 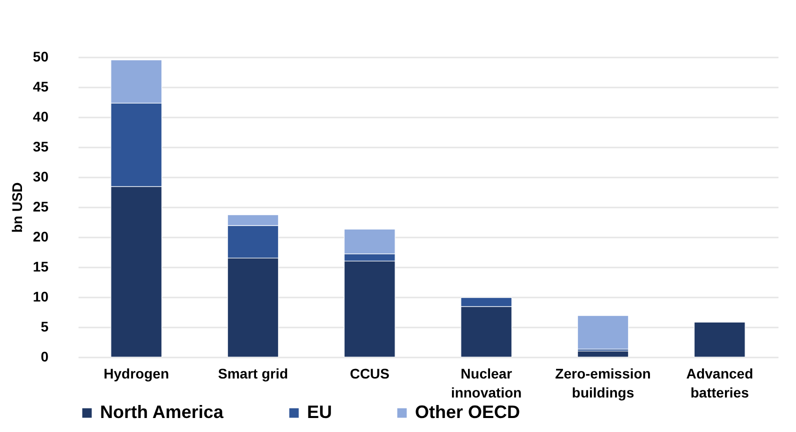 What do you see at coordinates (467, 412) in the screenshot?
I see `legend-label: Other OECD` at bounding box center [467, 412].